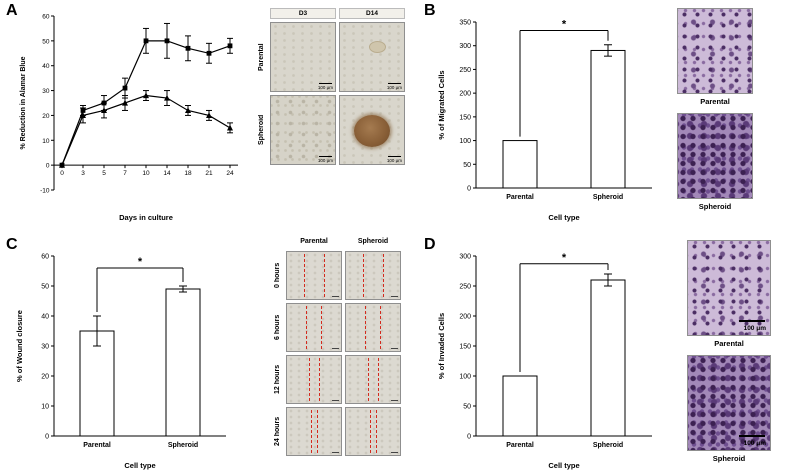 This screenshot has width=794, height=476. What do you see at coordinates (45, 317) in the screenshot?
I see `svg-text: 40` at bounding box center [45, 317].